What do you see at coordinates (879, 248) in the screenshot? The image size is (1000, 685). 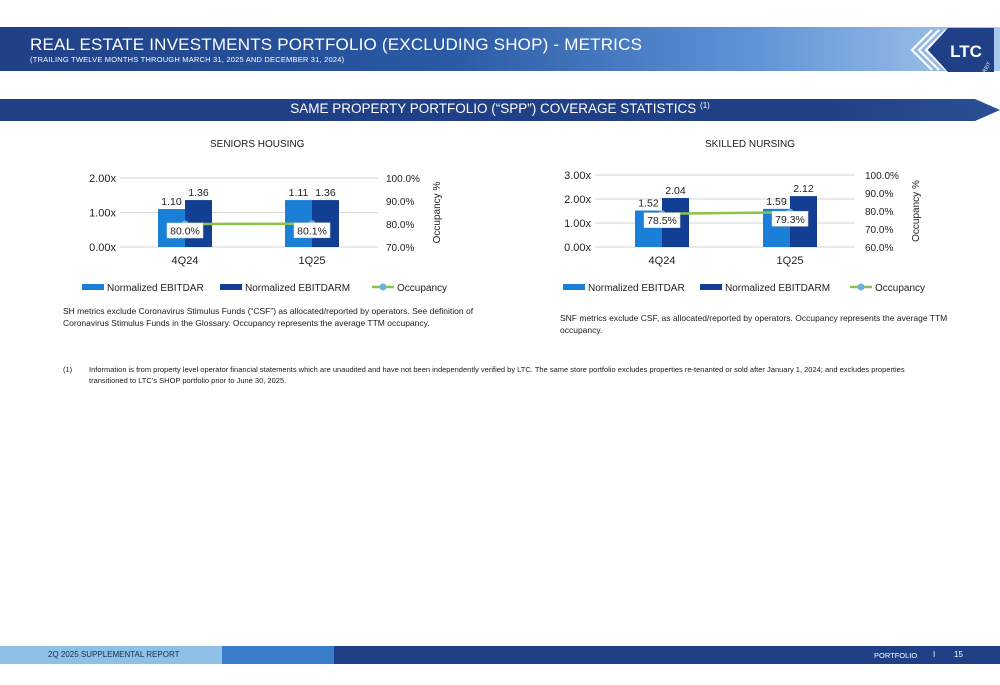 I see `y2-tick-label: 60.0%` at bounding box center [879, 248].